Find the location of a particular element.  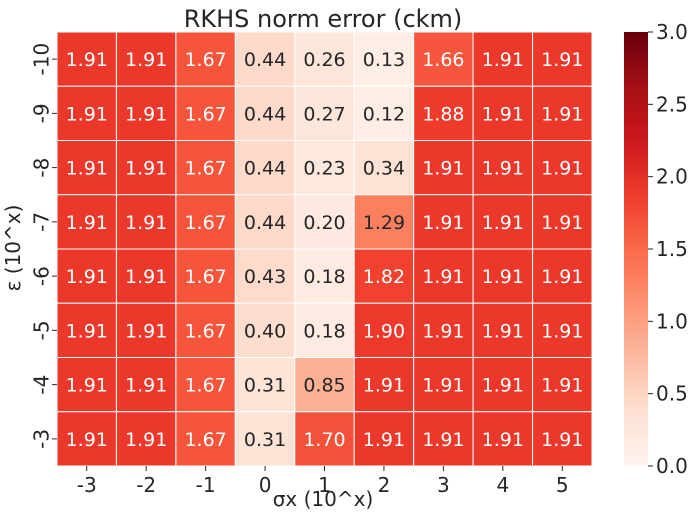

x-axis-label: σx (10^x) is located at coordinates (323, 499).